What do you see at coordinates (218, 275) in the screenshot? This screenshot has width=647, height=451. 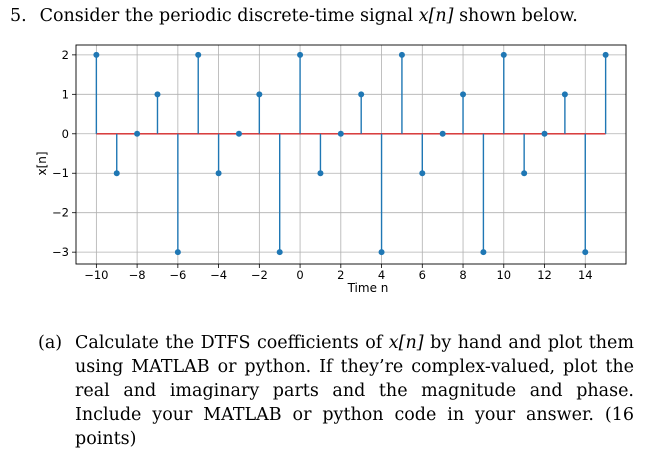 I see `x-tick-label: −4` at bounding box center [218, 275].